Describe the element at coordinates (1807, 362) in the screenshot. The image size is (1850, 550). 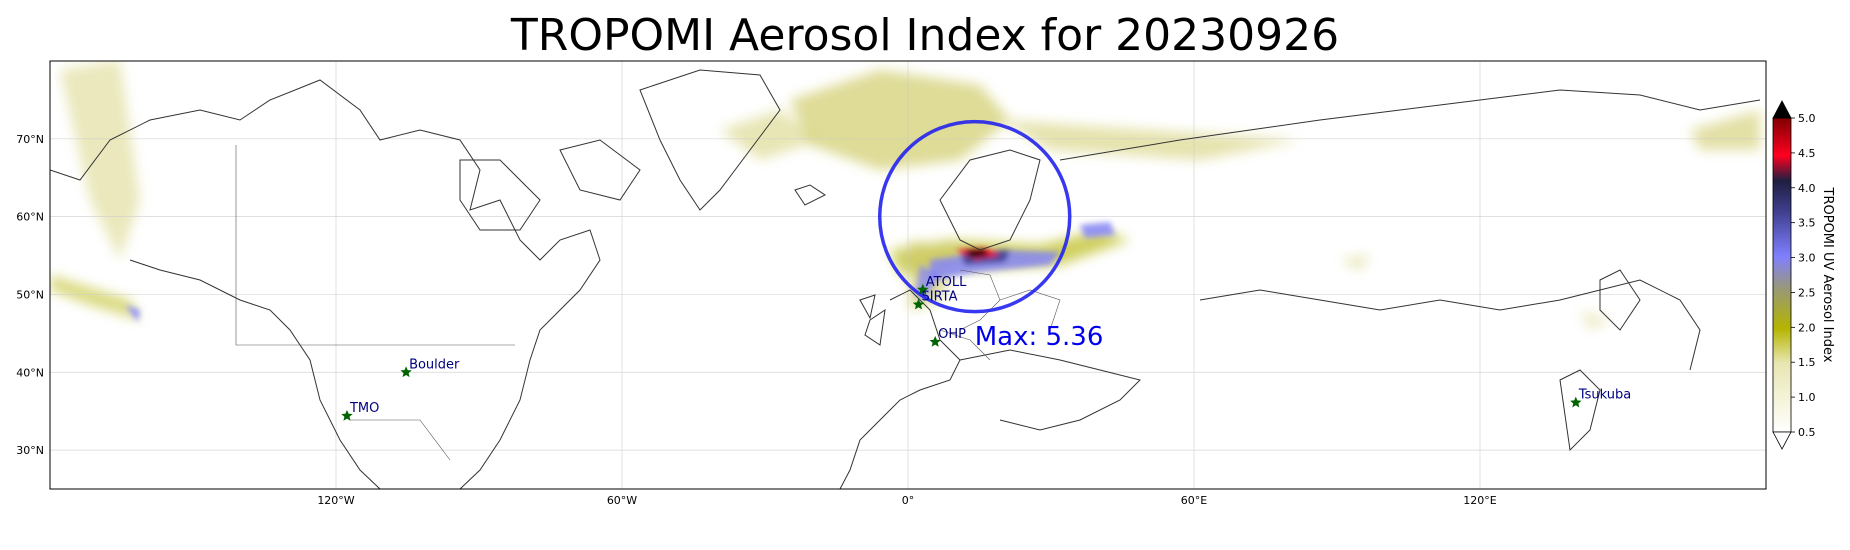
I see `colorbar-tick-label: 1.5` at that location.